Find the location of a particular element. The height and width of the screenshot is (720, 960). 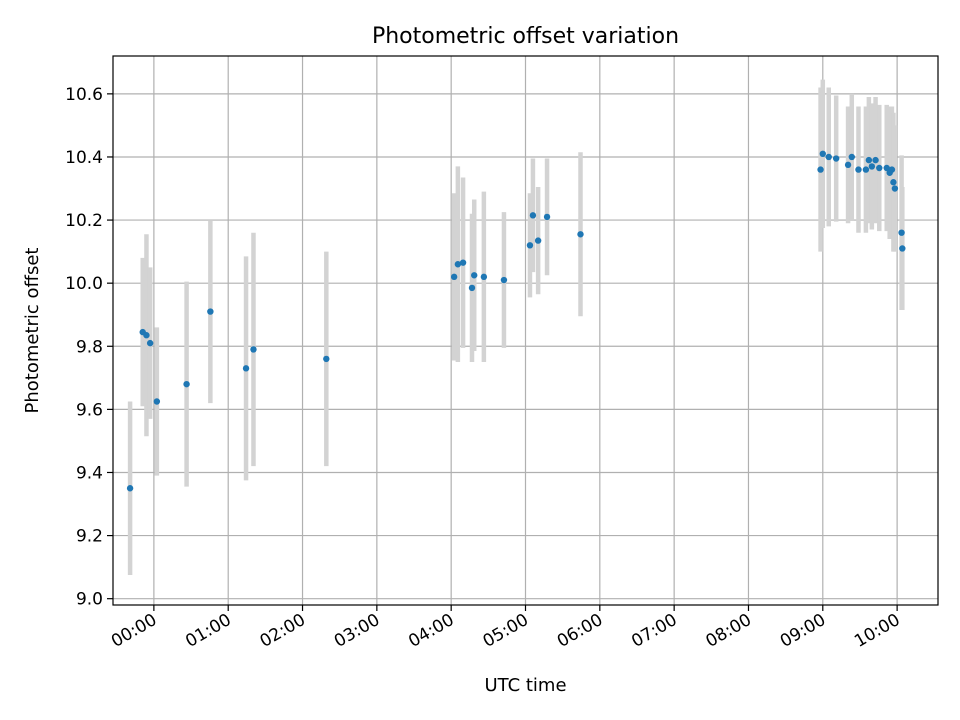

y-tick-label: 10.2 is located at coordinates (84, 221).